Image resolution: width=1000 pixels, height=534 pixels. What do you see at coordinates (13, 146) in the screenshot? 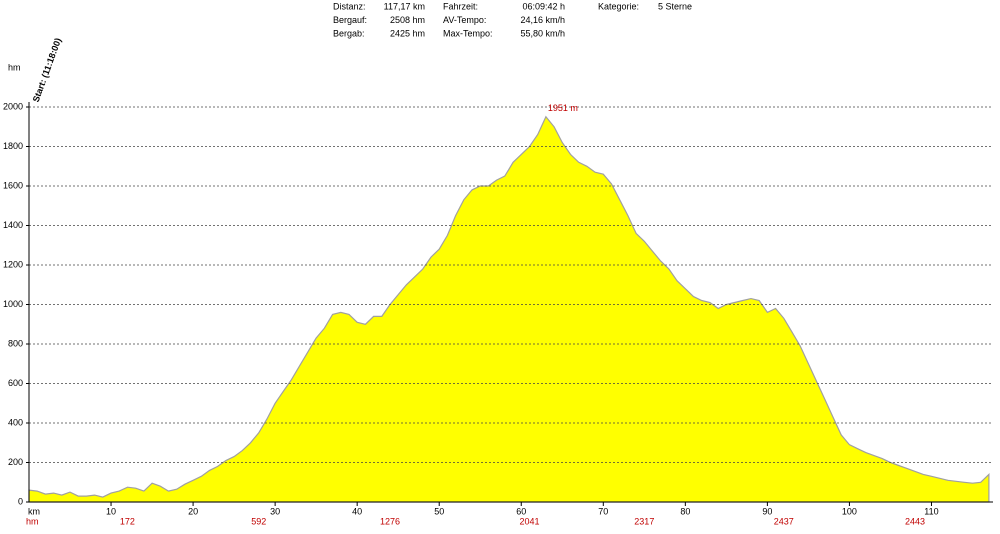
I see `y-tick-label: 1800` at bounding box center [13, 146].